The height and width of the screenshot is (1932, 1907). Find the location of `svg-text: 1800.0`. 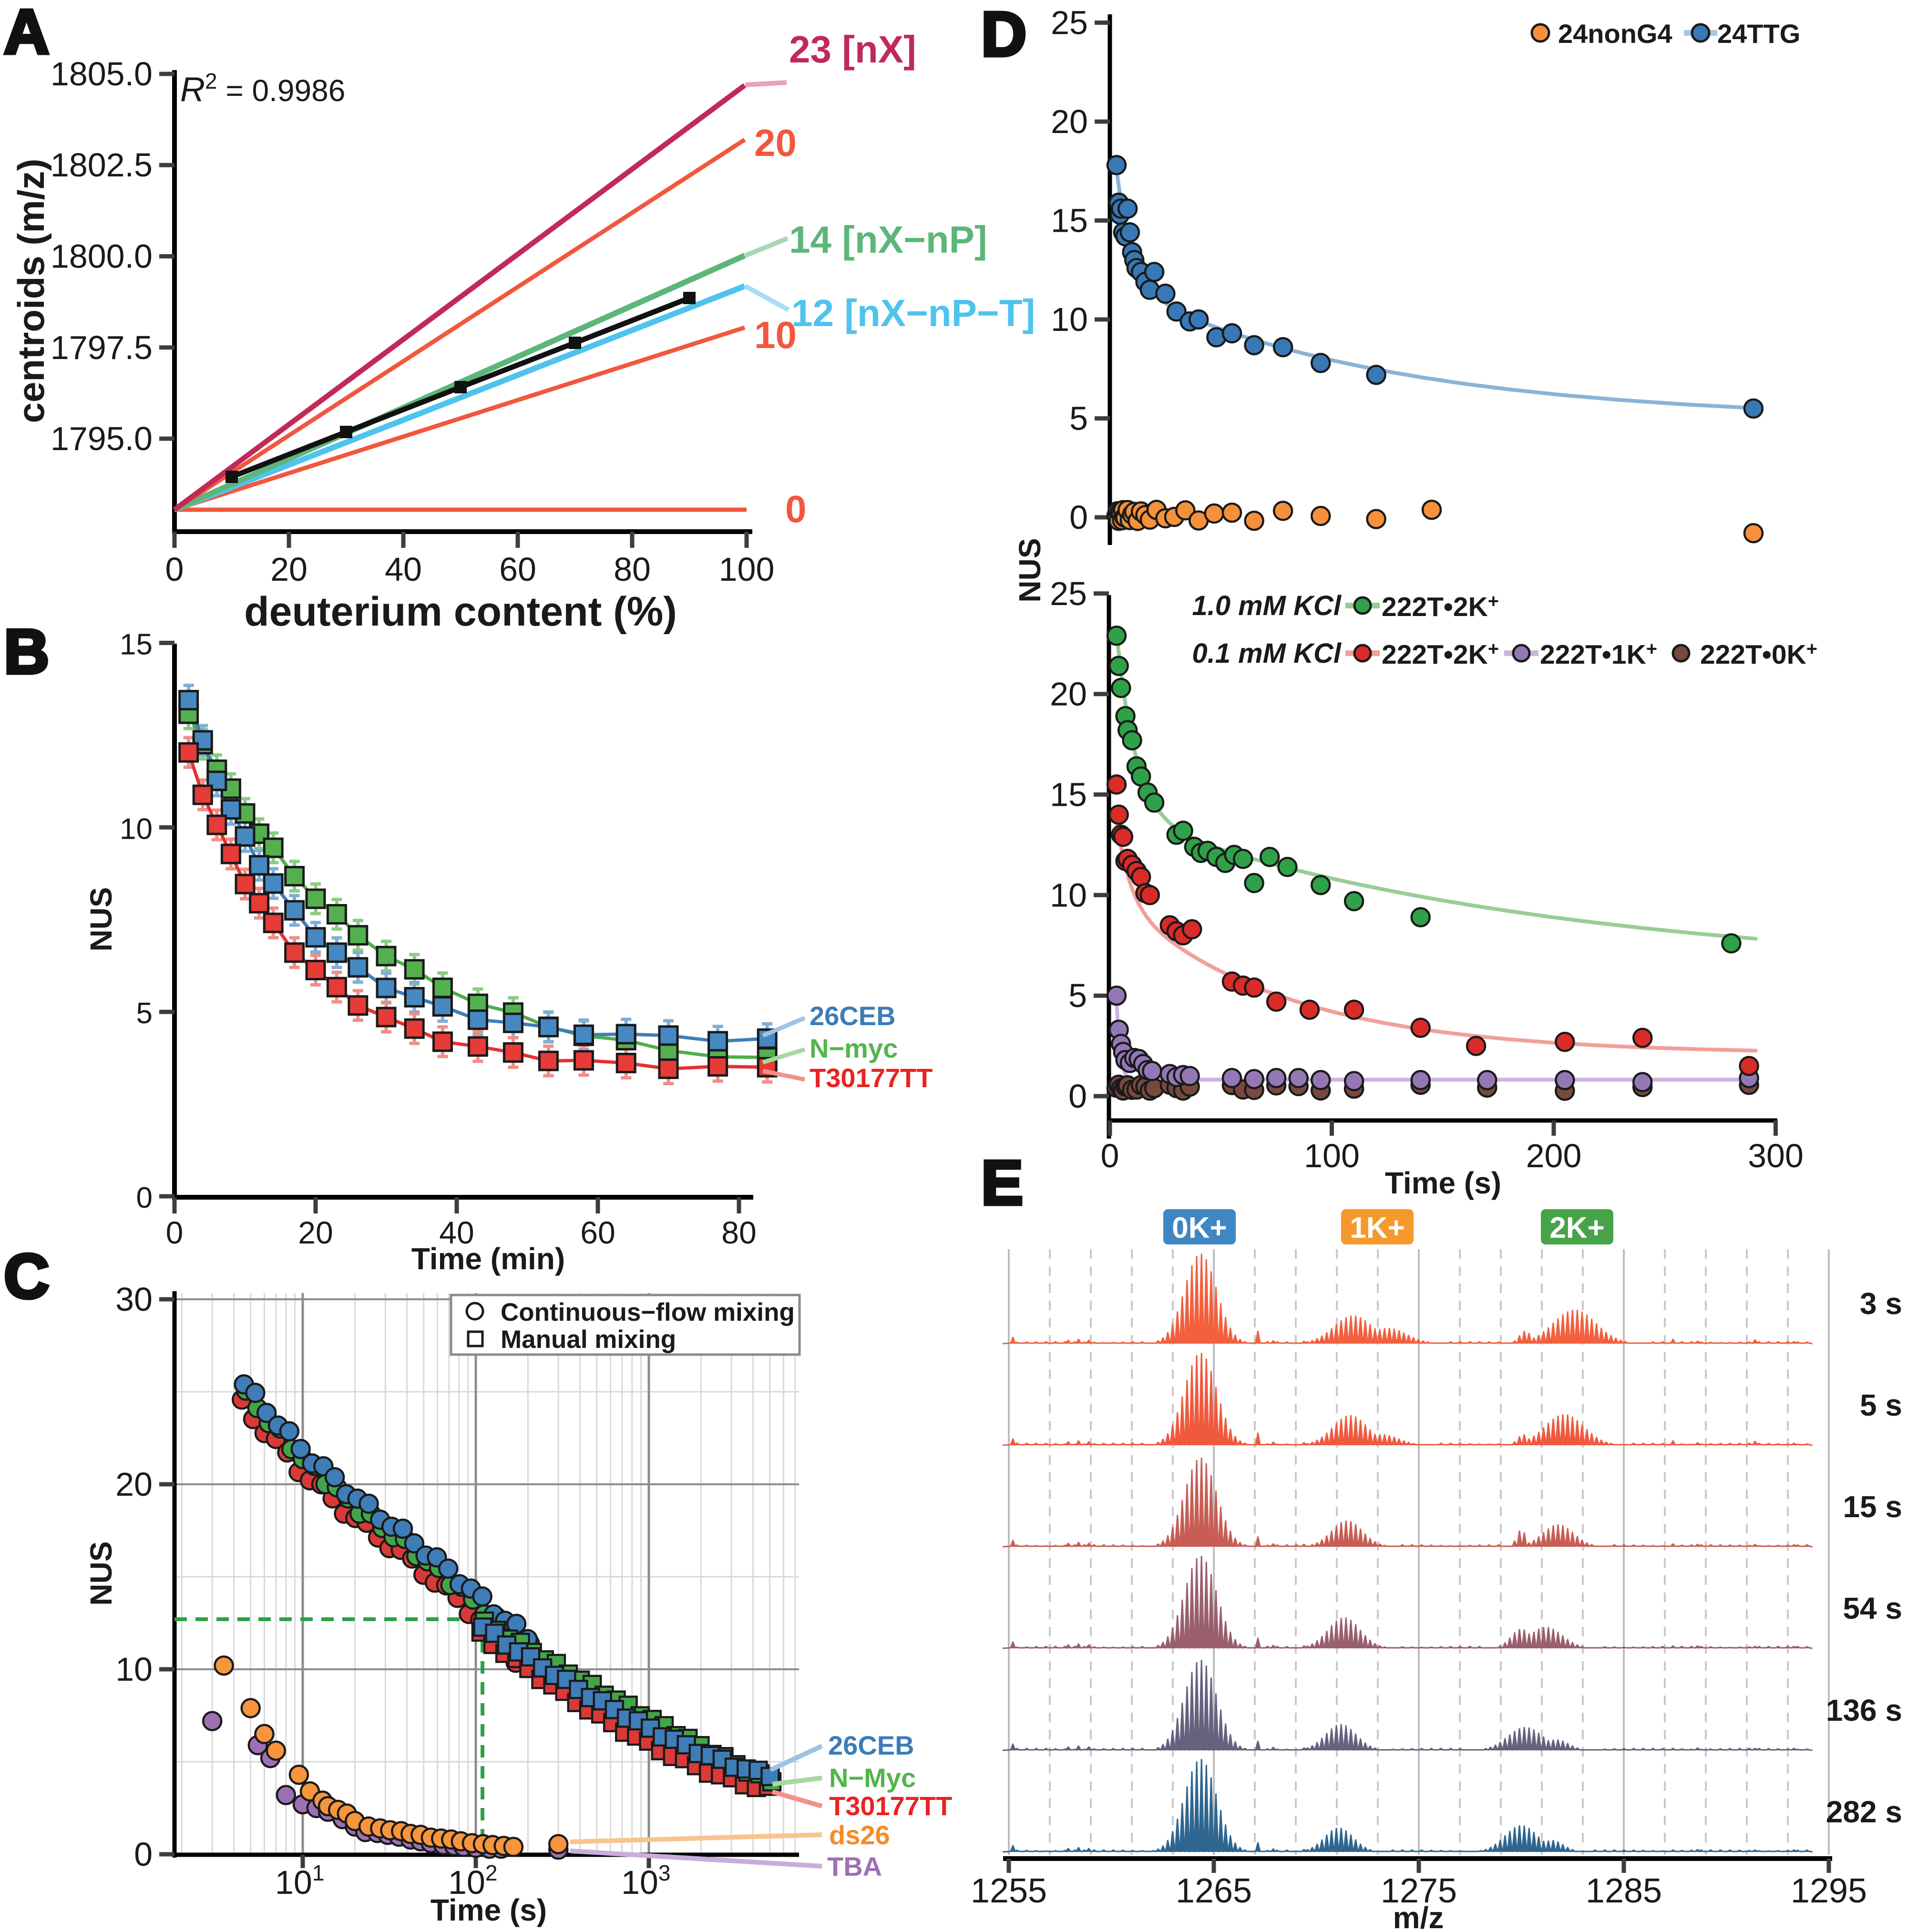

svg-text: 1800.0 is located at coordinates (102, 256).